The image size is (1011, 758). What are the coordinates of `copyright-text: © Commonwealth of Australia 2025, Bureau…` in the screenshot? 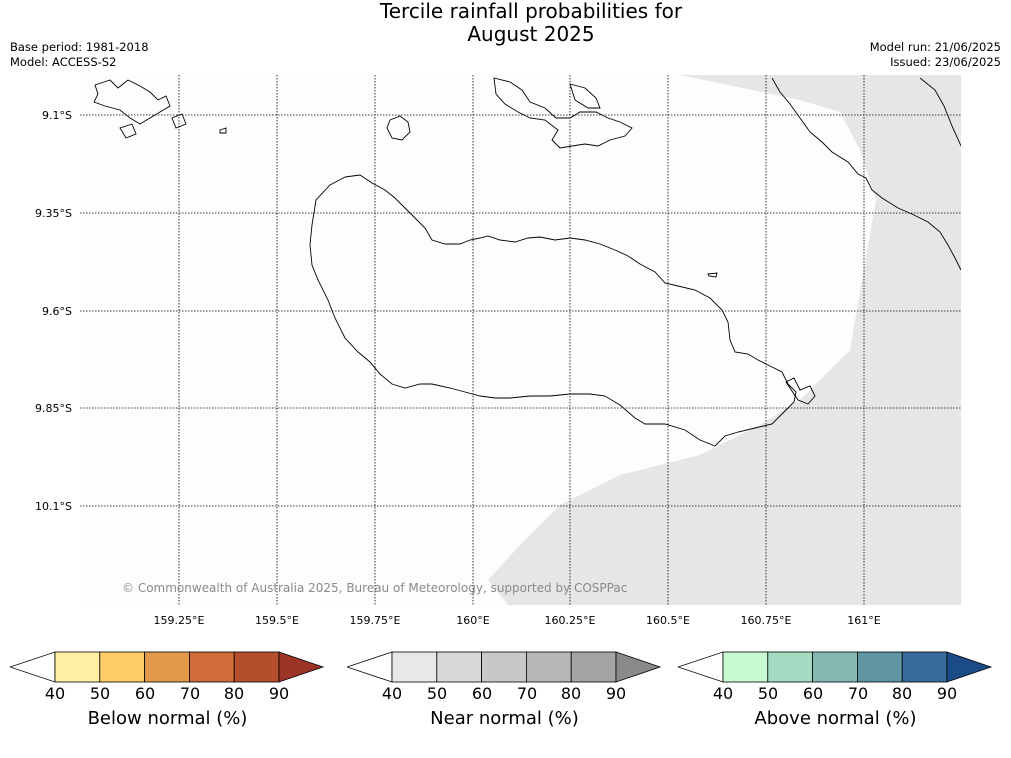 It's located at (374, 588).